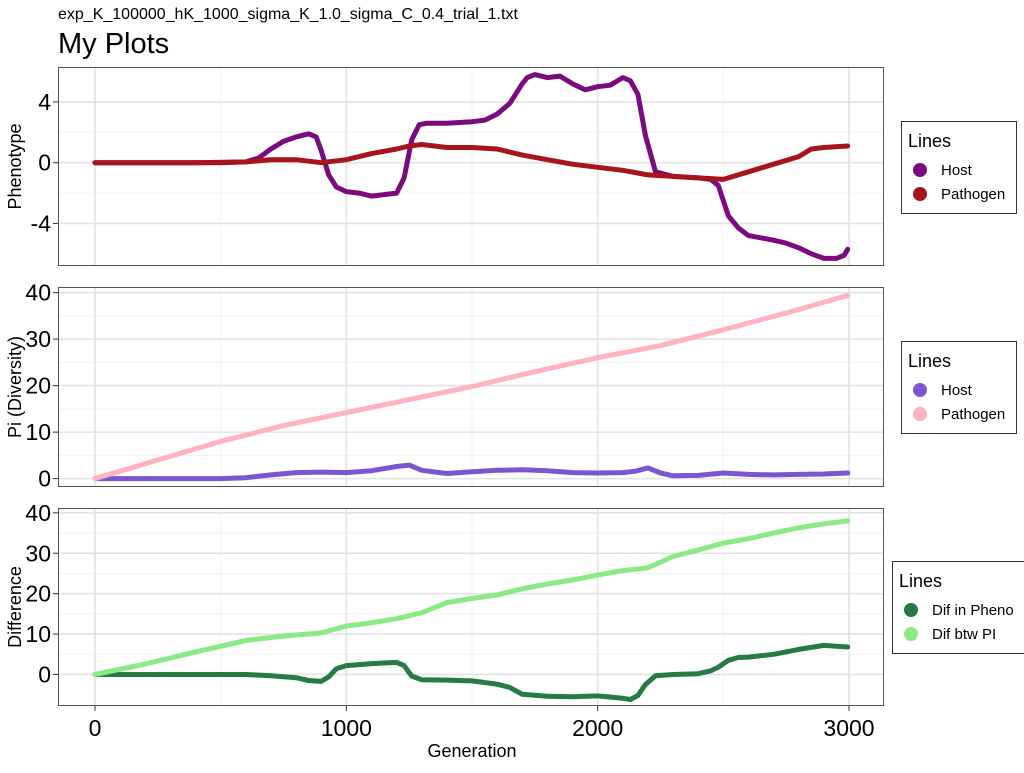  I want to click on y-tick-label: -4, so click(41, 223).